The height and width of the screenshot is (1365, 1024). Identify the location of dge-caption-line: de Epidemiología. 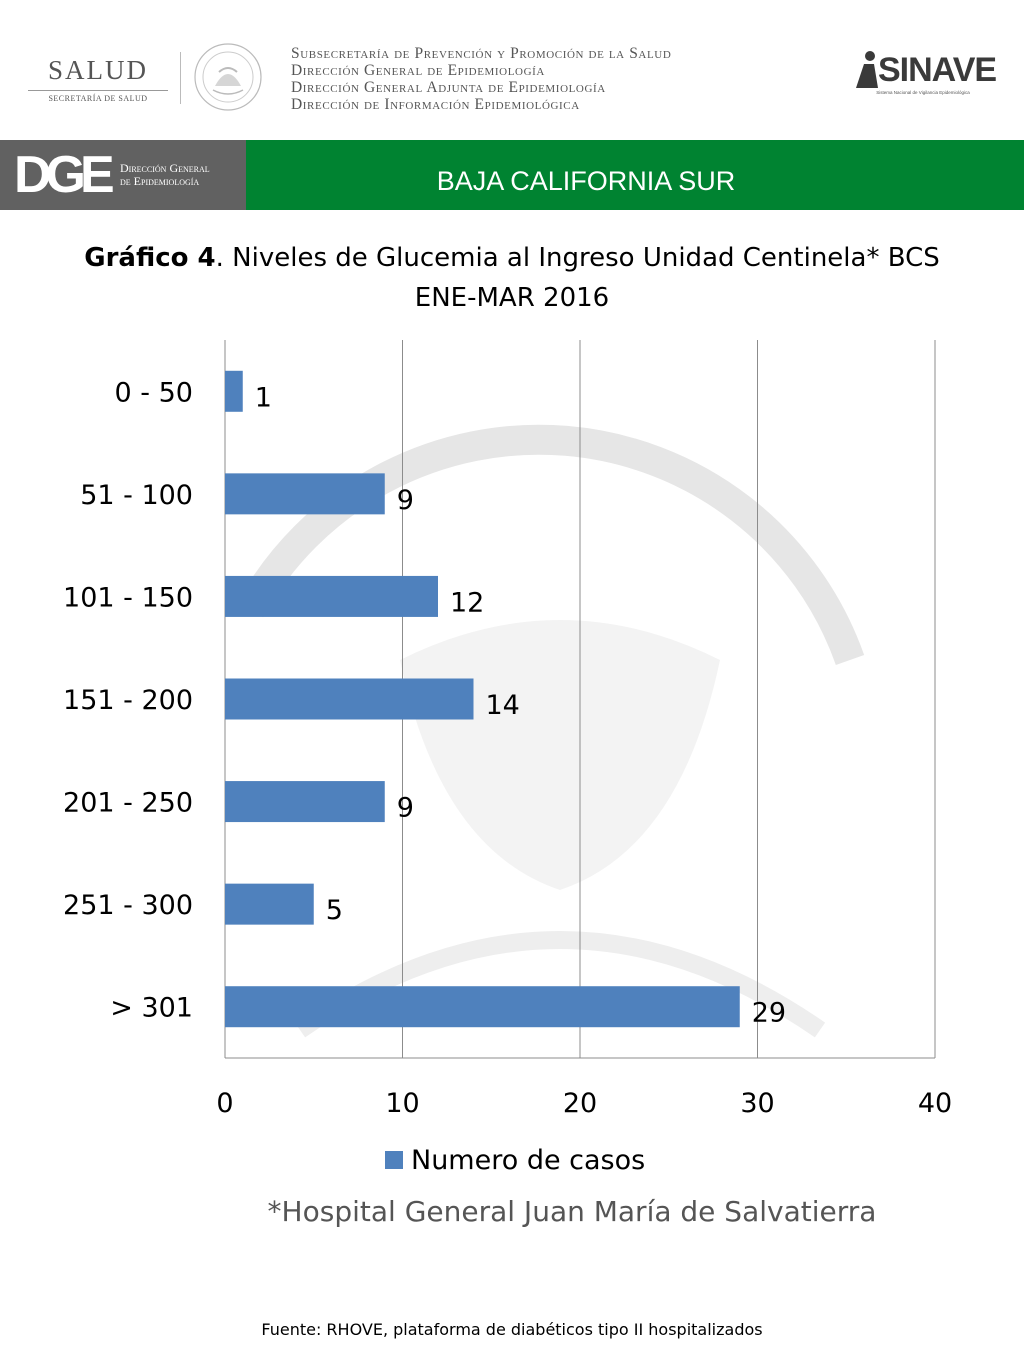
(160, 181).